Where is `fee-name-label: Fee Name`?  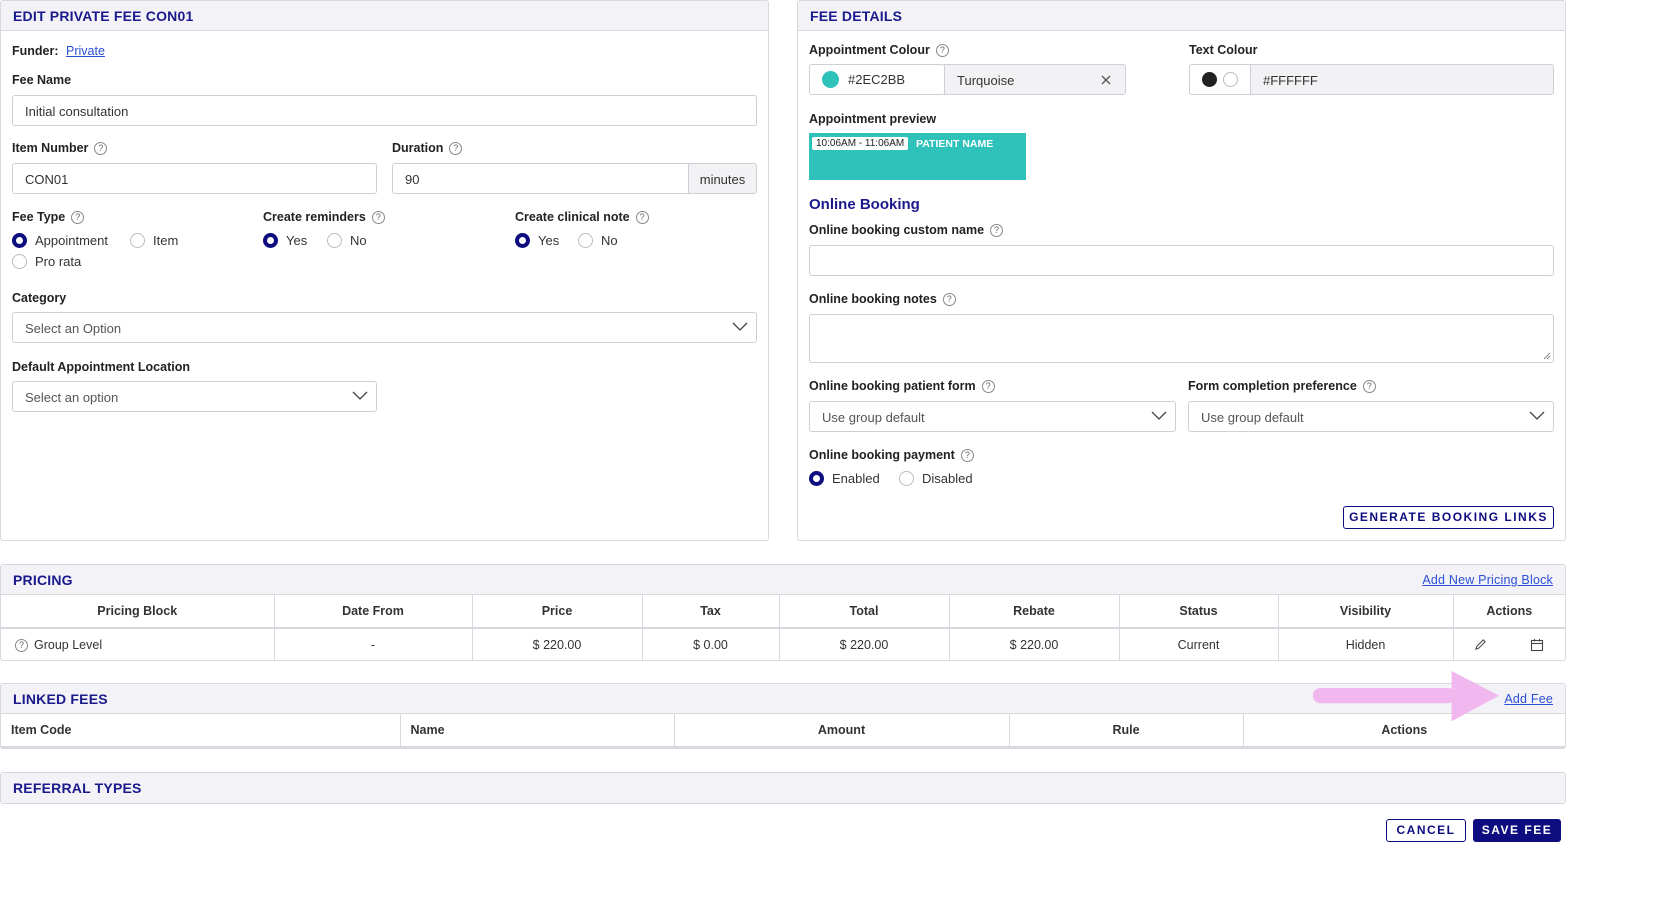
fee-name-label: Fee Name is located at coordinates (42, 80).